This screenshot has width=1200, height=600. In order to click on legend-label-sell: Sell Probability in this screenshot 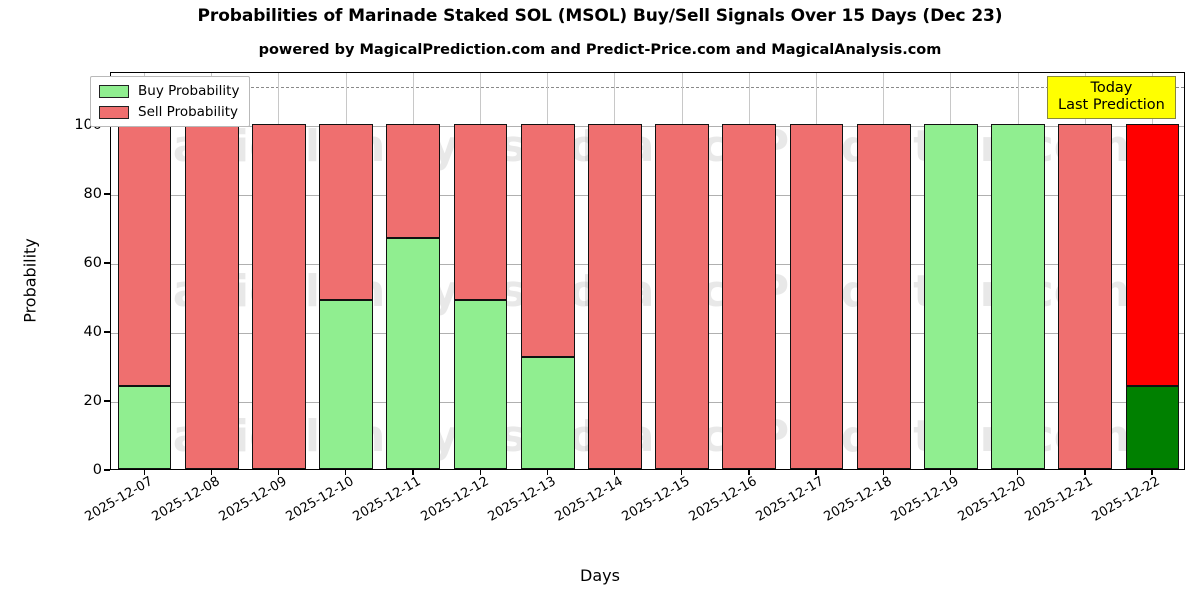, I will do `click(188, 112)`.